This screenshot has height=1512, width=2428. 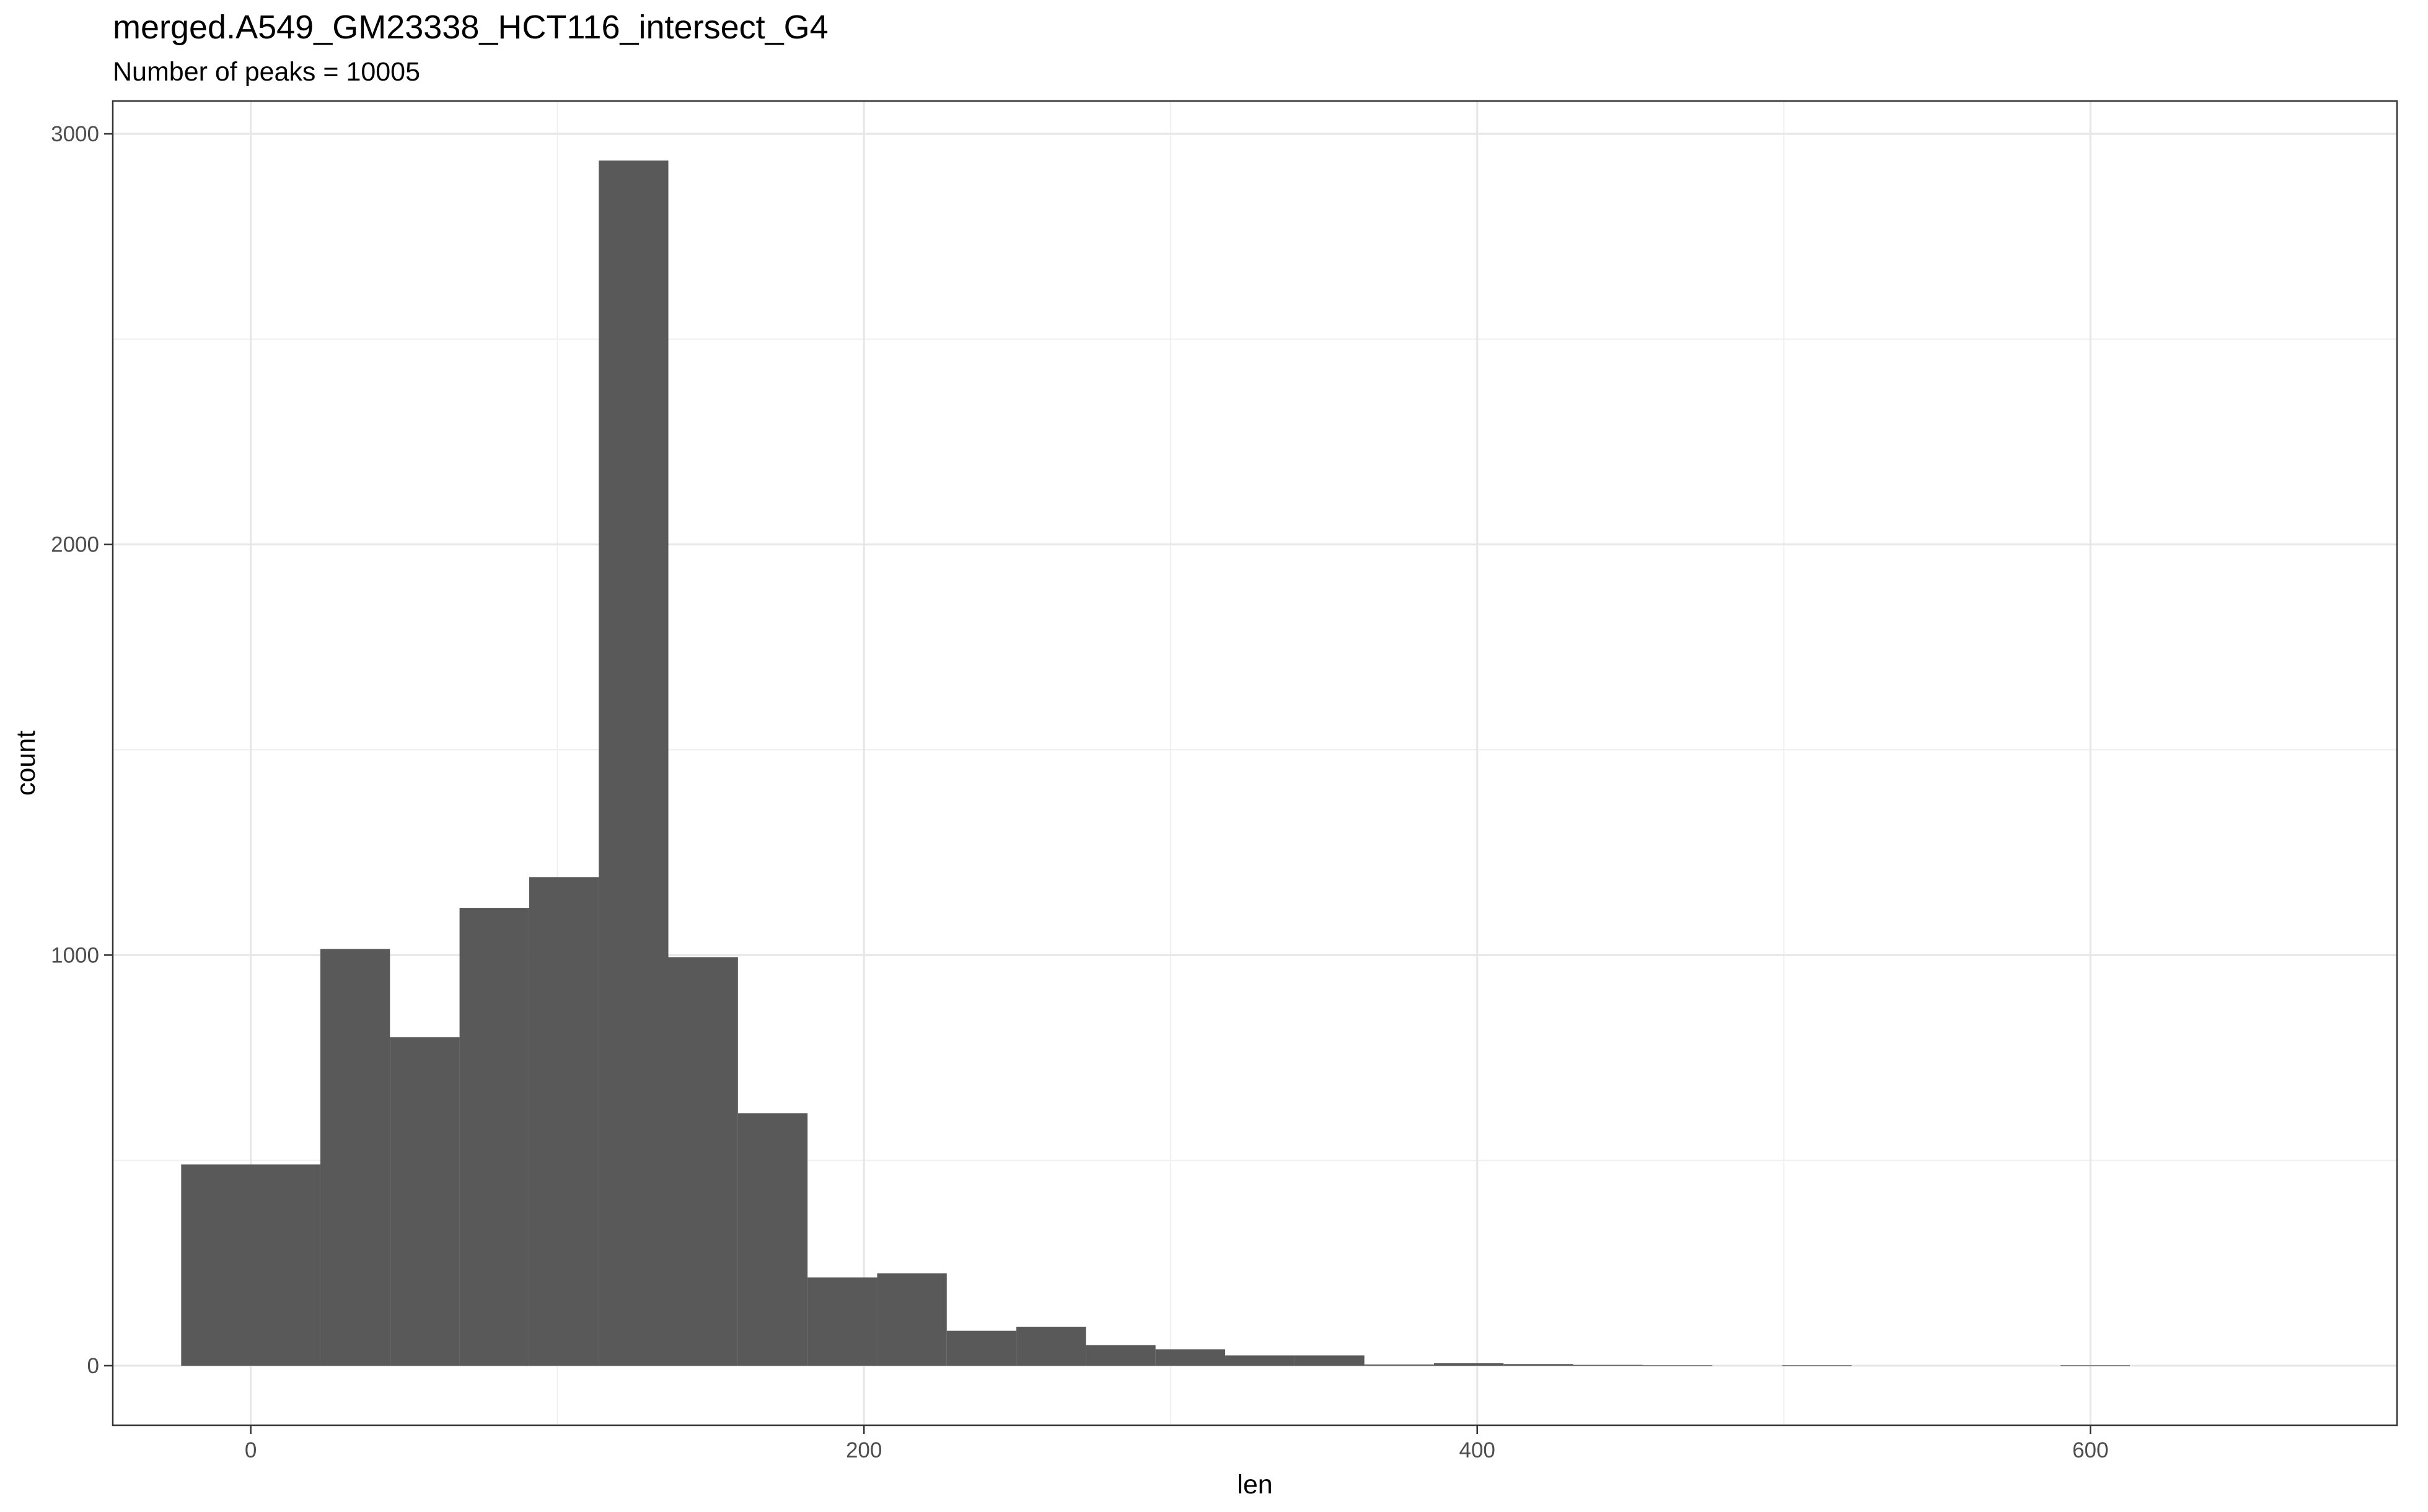 I want to click on x-tick-label: 600, so click(x=2090, y=1450).